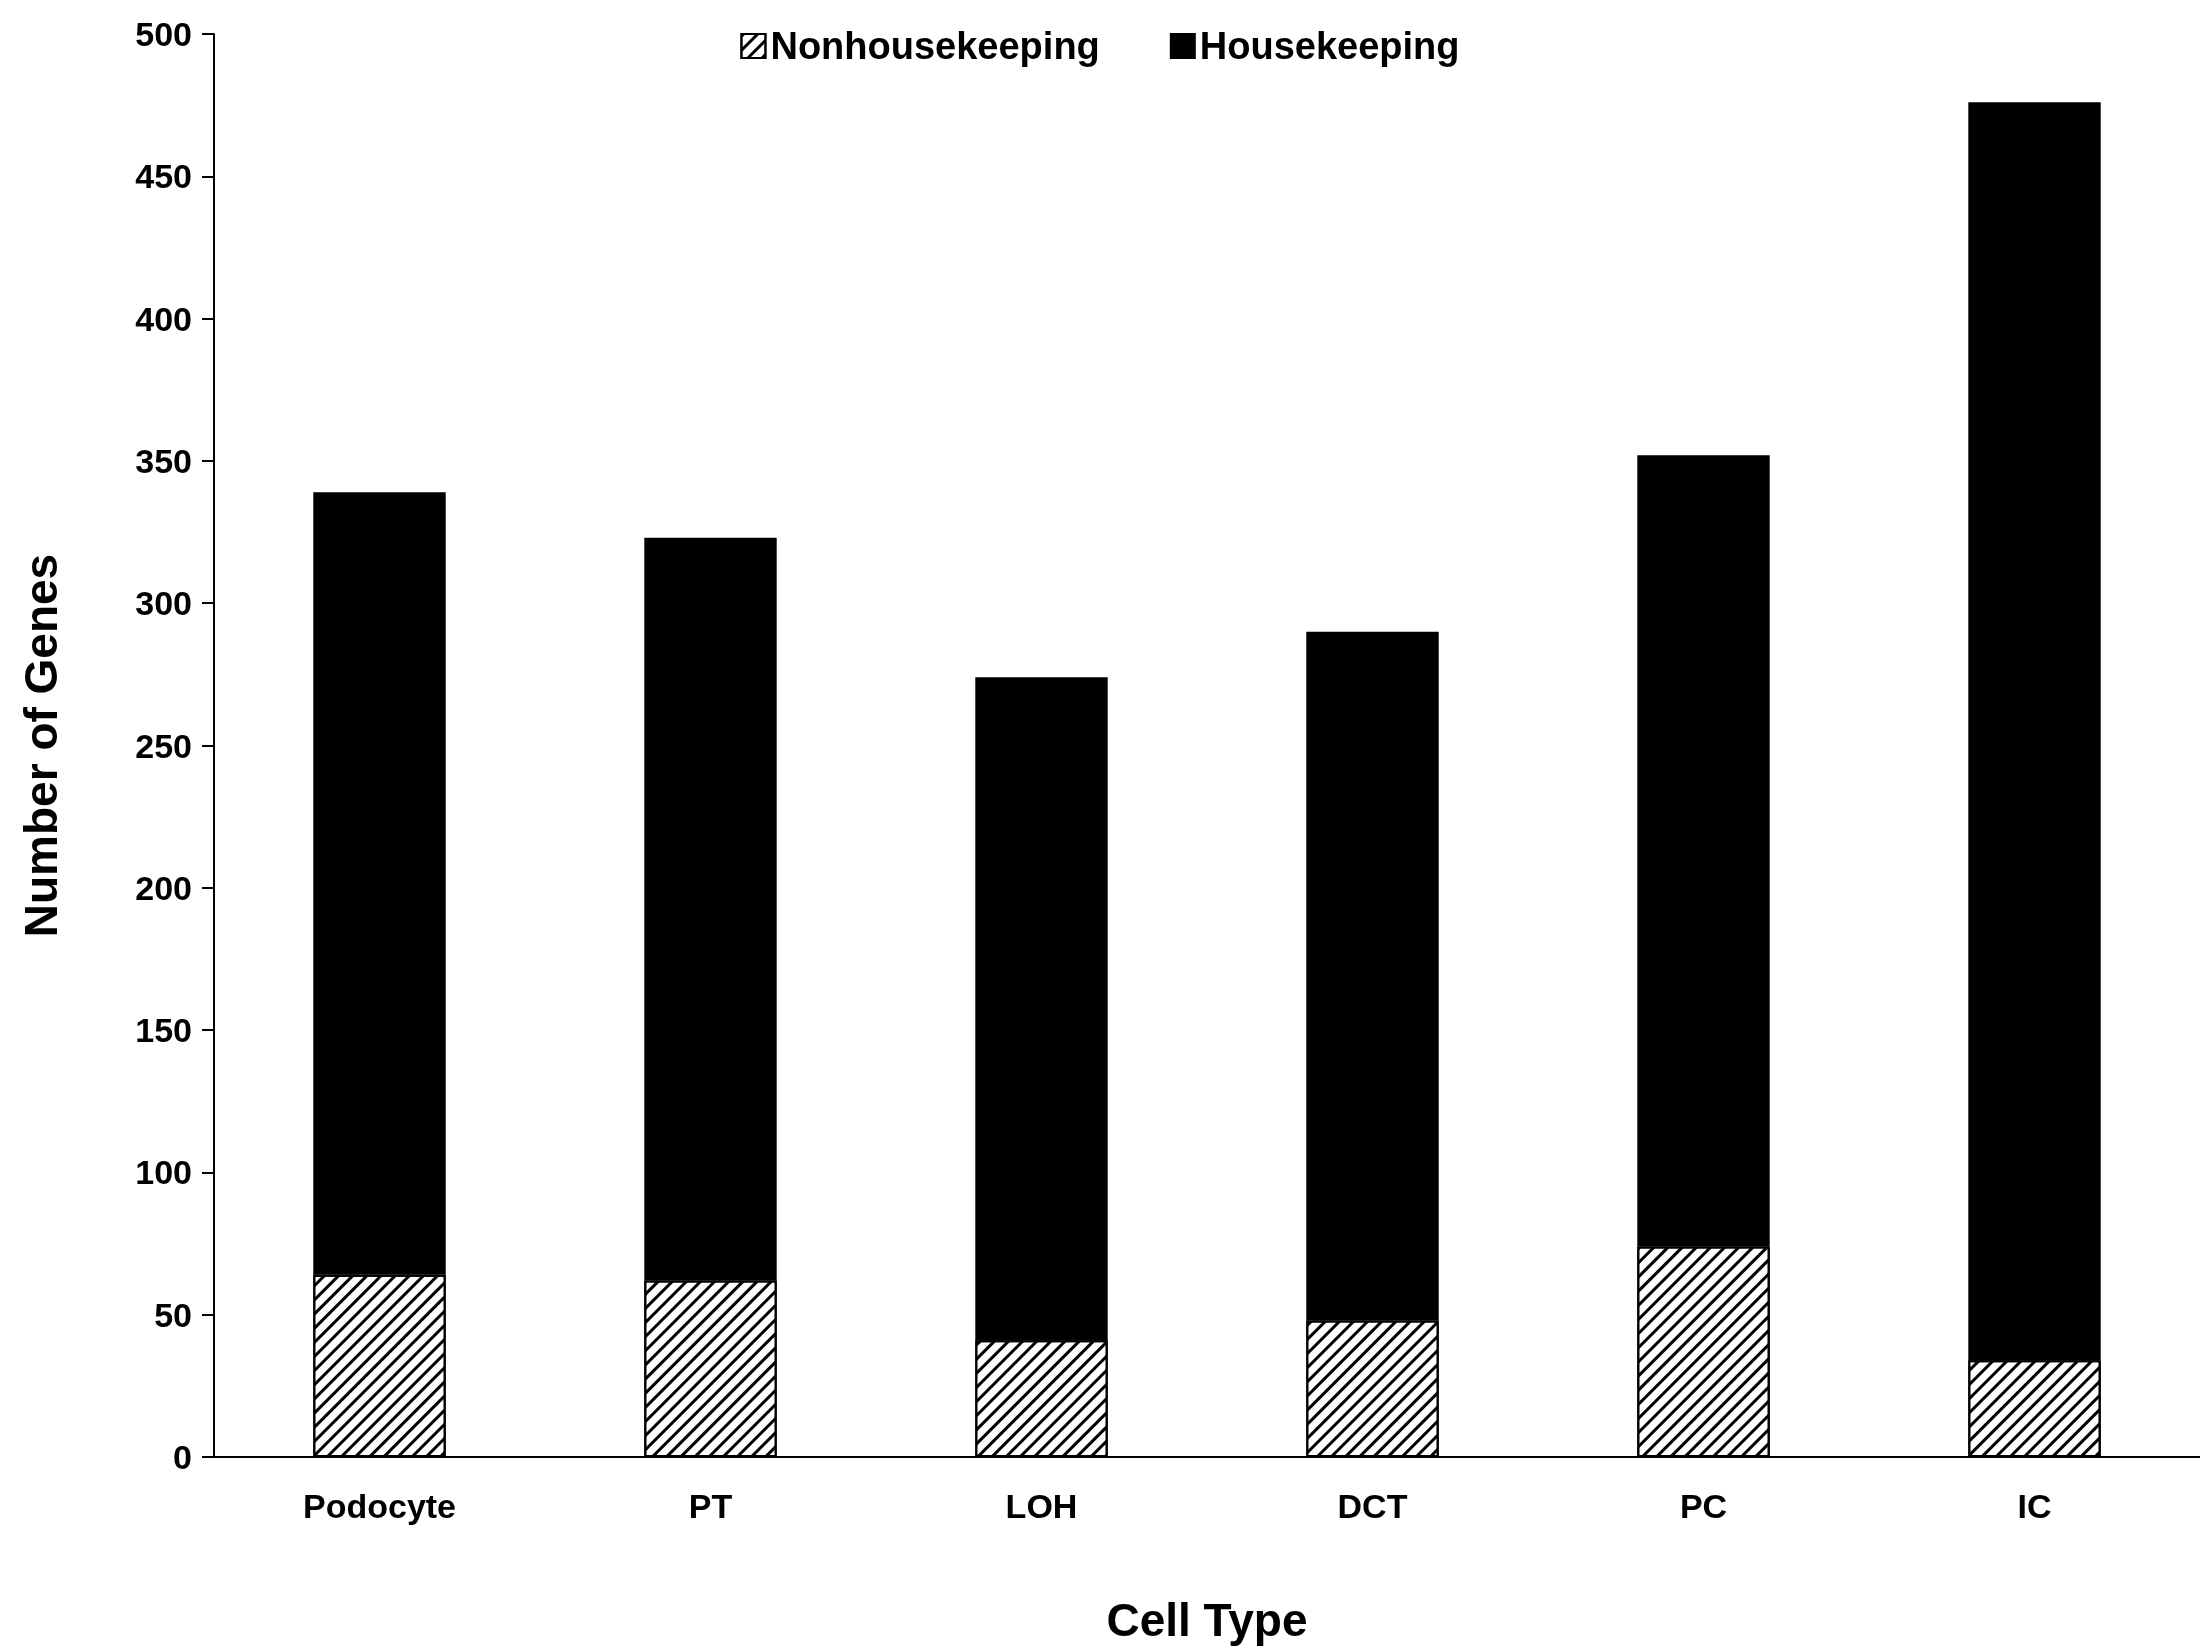 The height and width of the screenshot is (1650, 2200). I want to click on y-tick-label: 200, so click(163, 887).